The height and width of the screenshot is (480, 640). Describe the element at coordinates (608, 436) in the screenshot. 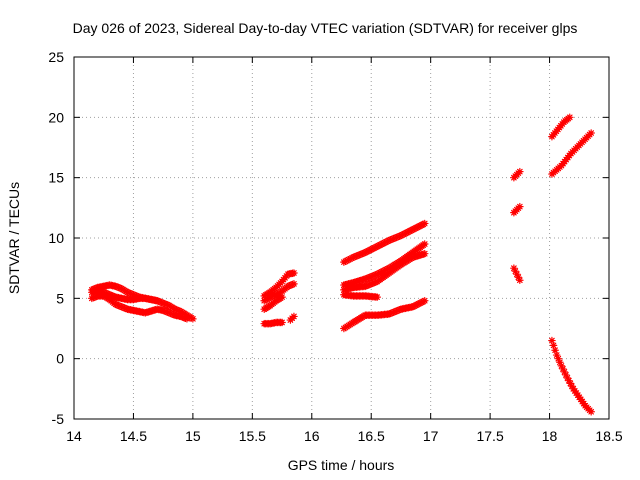

I see `x-tick-label: 18.5` at that location.